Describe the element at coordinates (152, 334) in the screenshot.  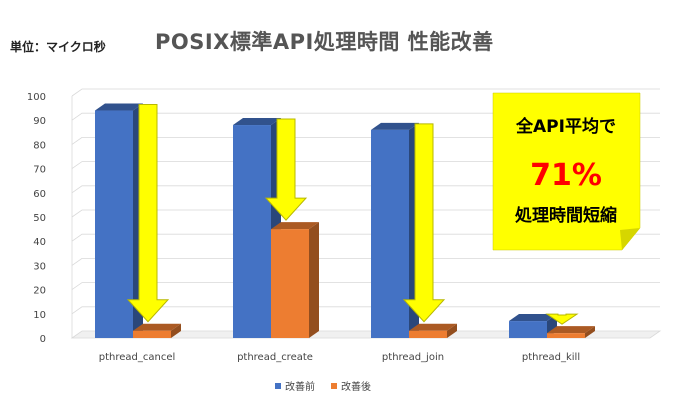
I see `bar-after-0-front` at that location.